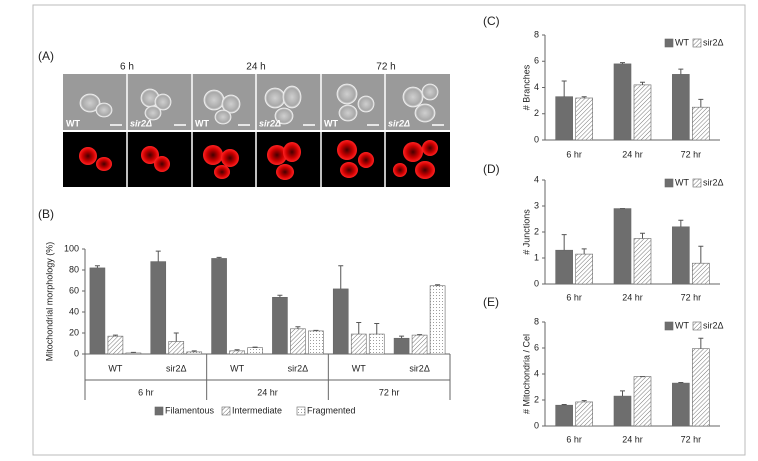 Image resolution: width=758 pixels, height=461 pixels. I want to click on timepoint: 24 h, so click(255, 67).